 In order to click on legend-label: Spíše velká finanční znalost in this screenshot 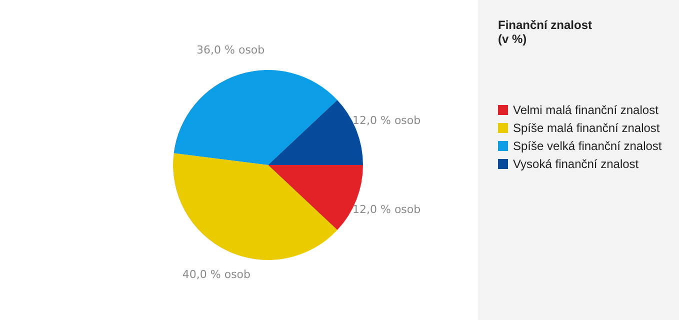, I will do `click(587, 146)`.